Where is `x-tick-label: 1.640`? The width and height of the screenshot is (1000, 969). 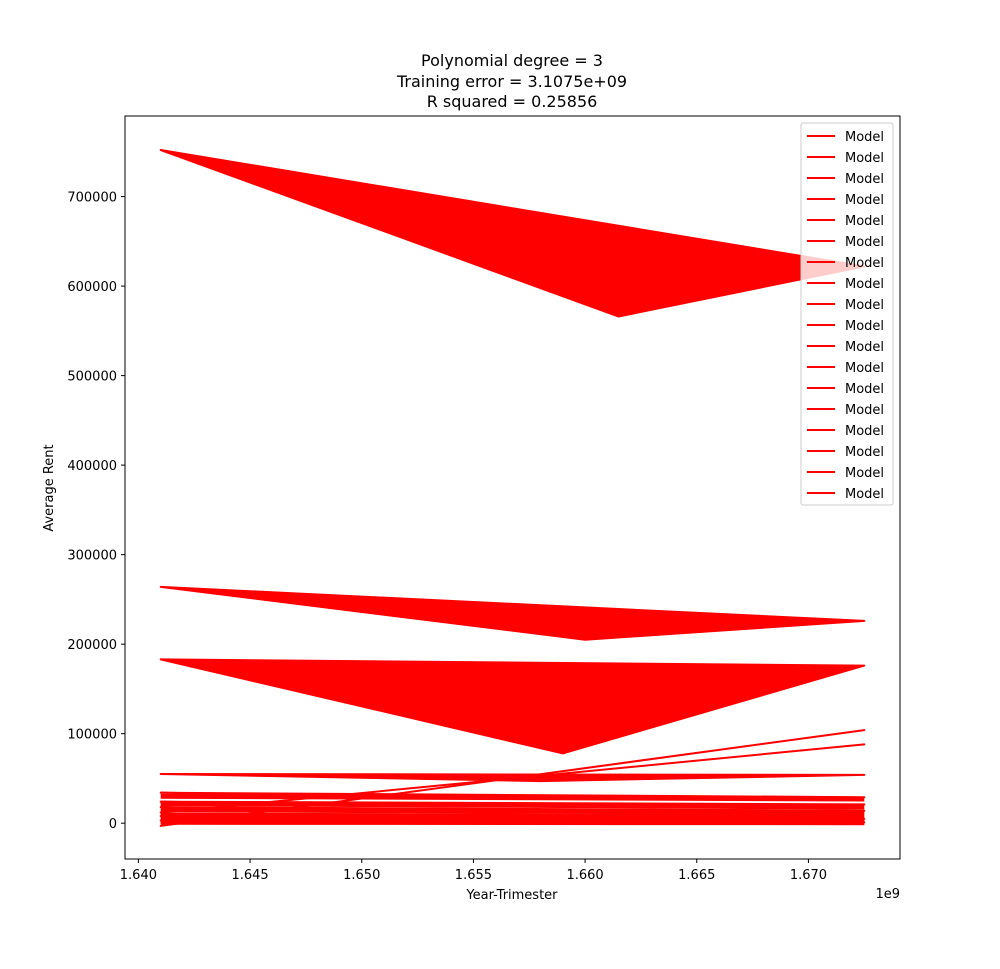
x-tick-label: 1.640 is located at coordinates (138, 875).